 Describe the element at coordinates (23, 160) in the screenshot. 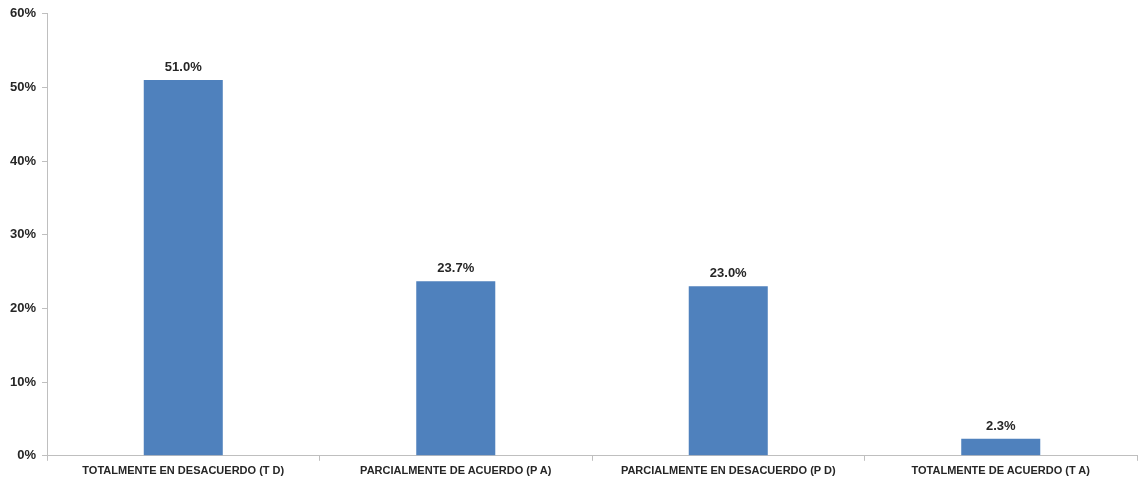

I see `y-tick-label: 40%` at that location.